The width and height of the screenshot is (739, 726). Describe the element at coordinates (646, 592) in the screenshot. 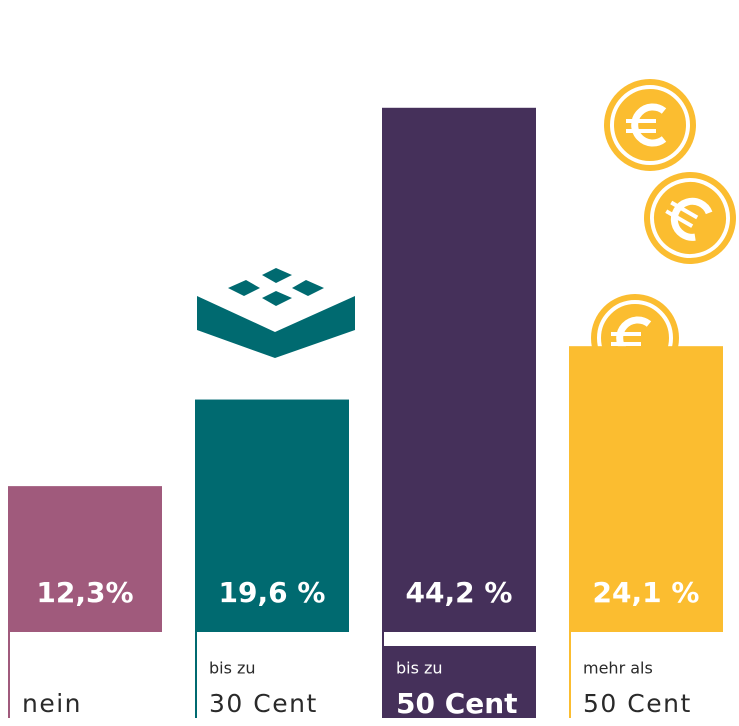

I see `value-label: 24,1 %` at that location.